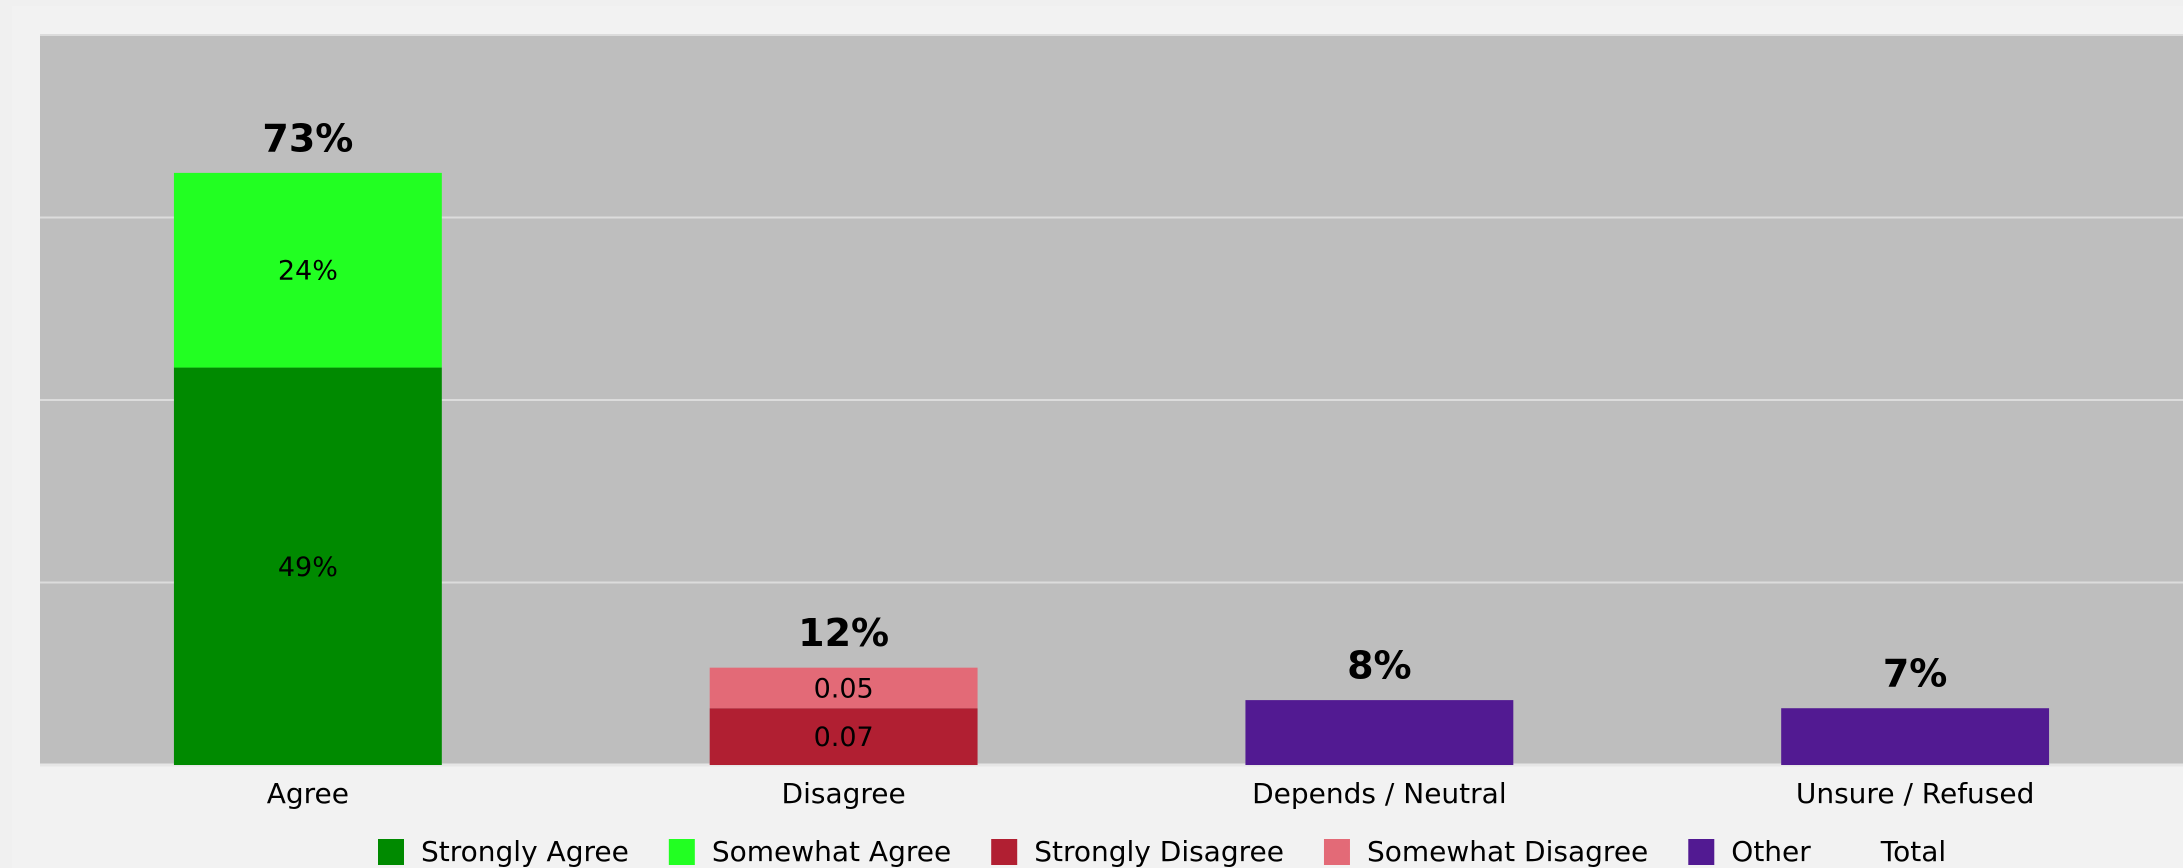  What do you see at coordinates (307, 138) in the screenshot?
I see `total-label: 73%` at bounding box center [307, 138].